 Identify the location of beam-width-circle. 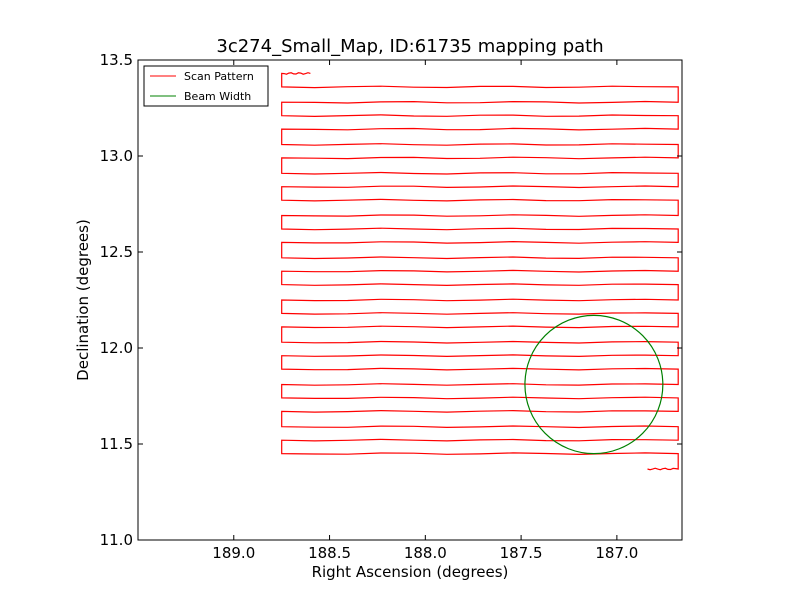
(594, 384).